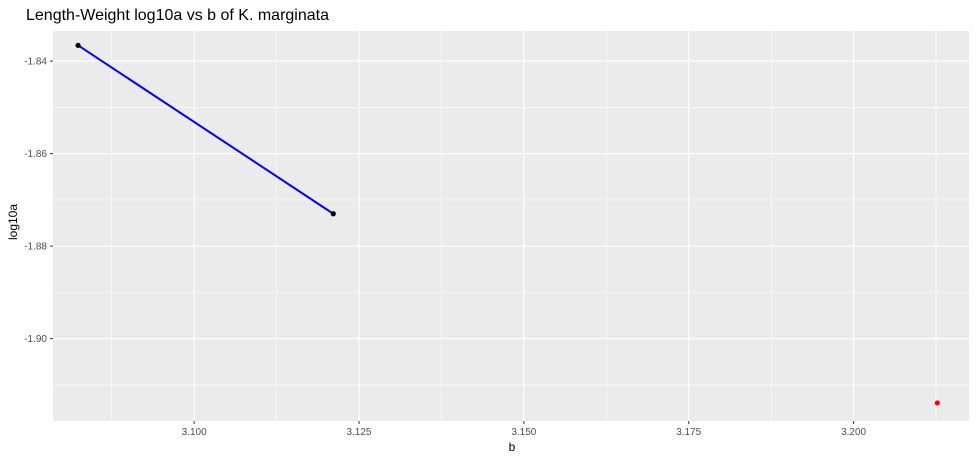 Image resolution: width=977 pixels, height=460 pixels. I want to click on x-tick-label-3: 3.175, so click(688, 432).